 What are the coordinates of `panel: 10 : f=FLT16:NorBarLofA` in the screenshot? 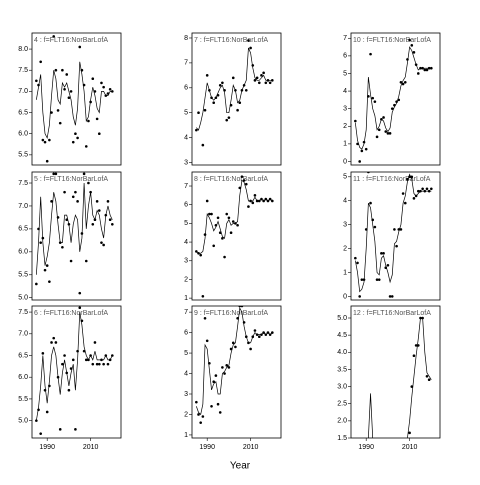 It's located at (393, 100).